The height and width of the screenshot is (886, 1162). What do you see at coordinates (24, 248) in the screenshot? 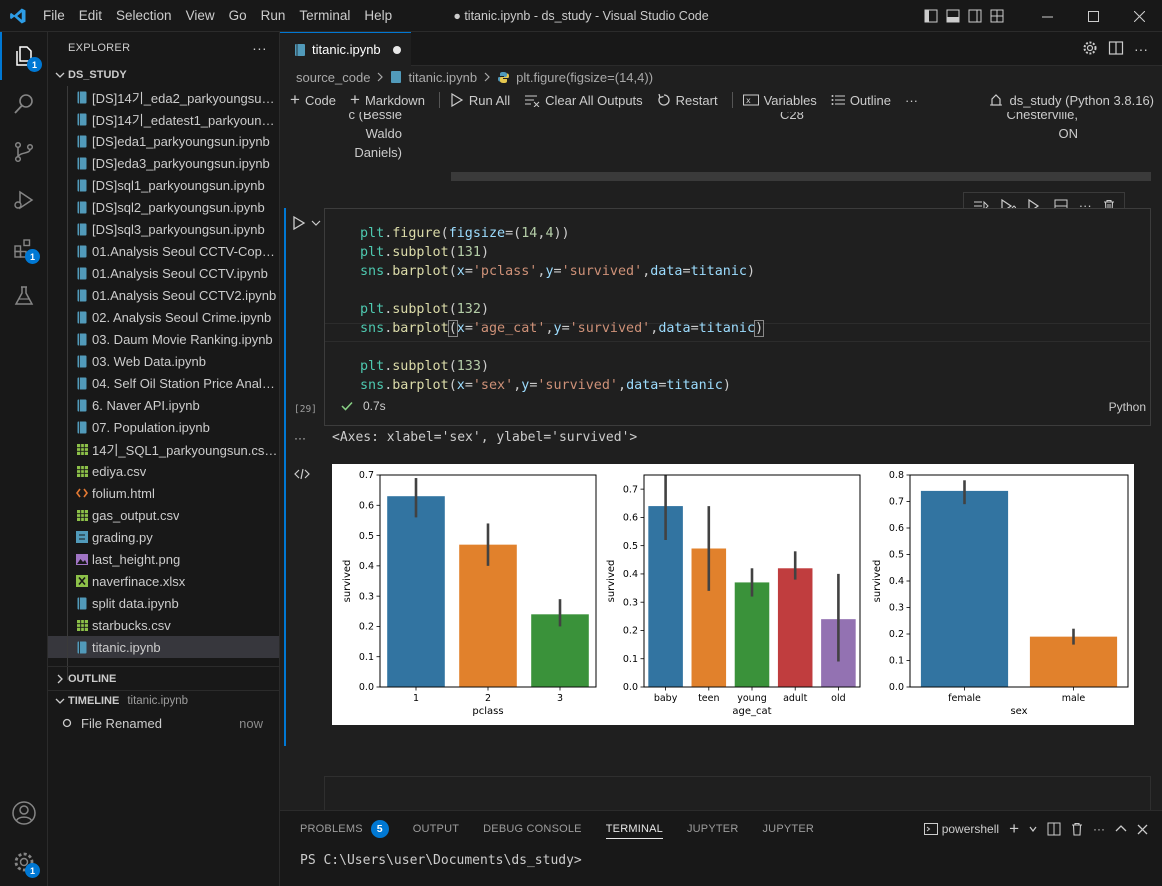
I see `extensions-icon: 1` at bounding box center [24, 248].